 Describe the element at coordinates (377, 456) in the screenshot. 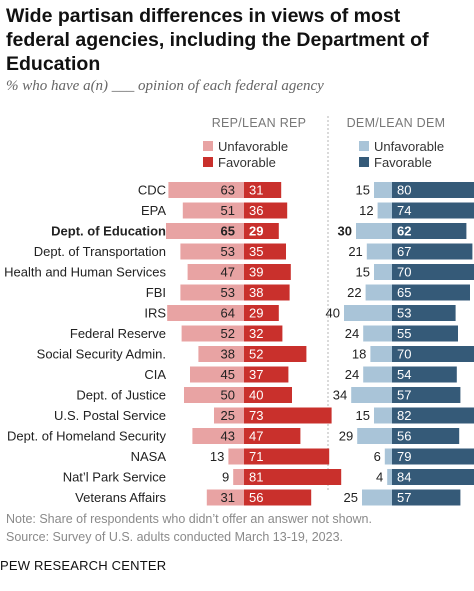

I see `dem-unfavorable-value: 6` at that location.